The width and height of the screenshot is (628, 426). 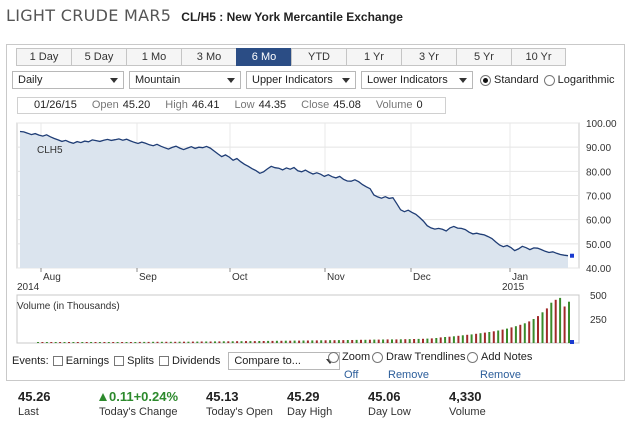 I want to click on interval-select: Daily, so click(x=68, y=80).